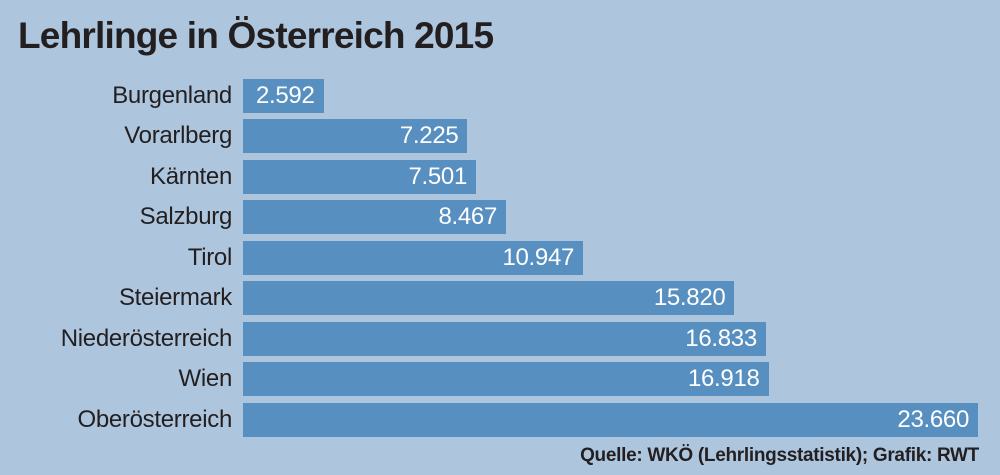  I want to click on bar: 23.660, so click(610, 419).